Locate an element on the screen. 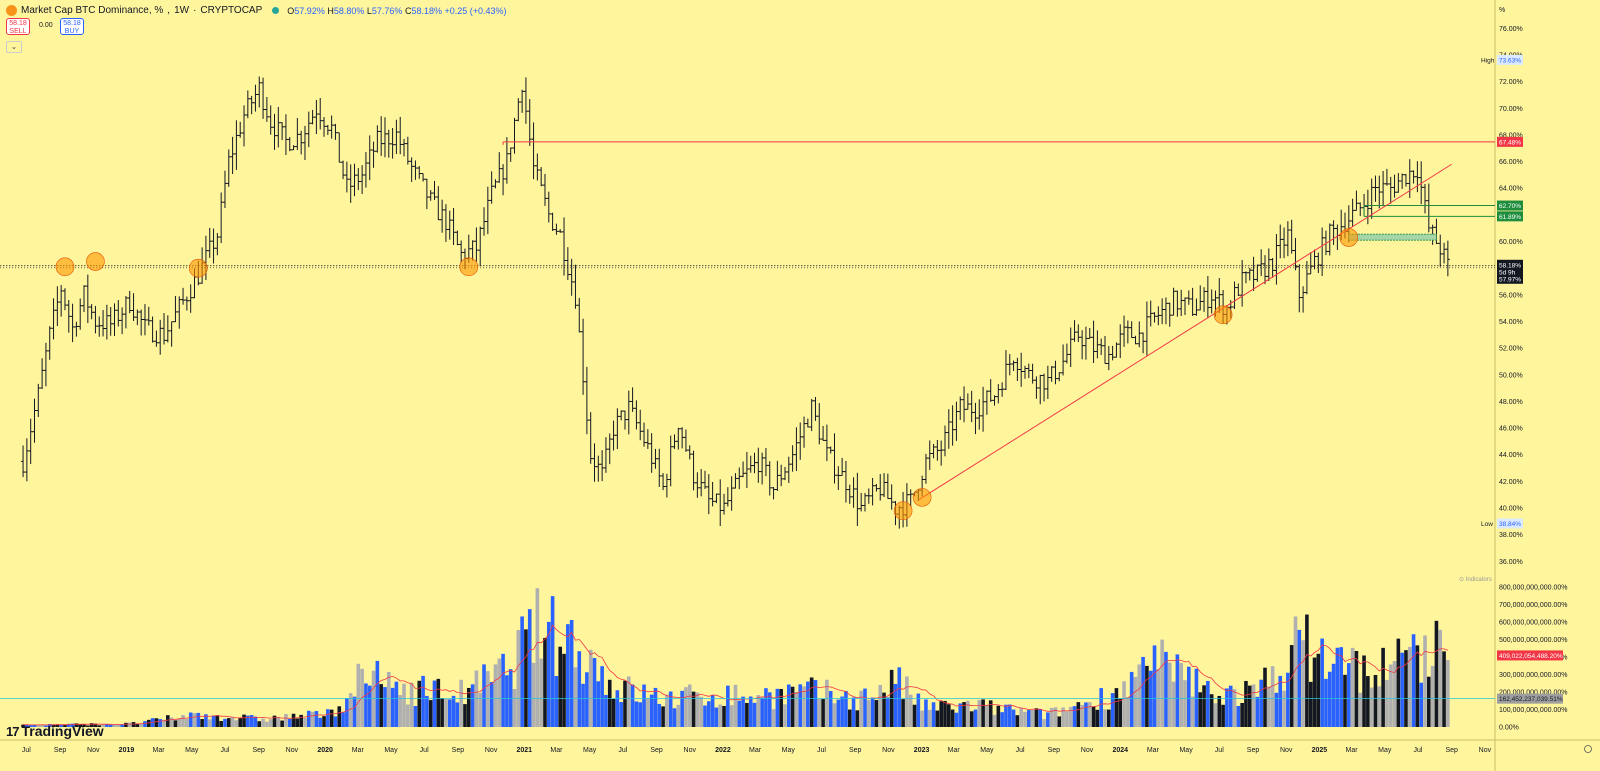 The height and width of the screenshot is (771, 1600). last-price-text: 58.18% is located at coordinates (1510, 265).